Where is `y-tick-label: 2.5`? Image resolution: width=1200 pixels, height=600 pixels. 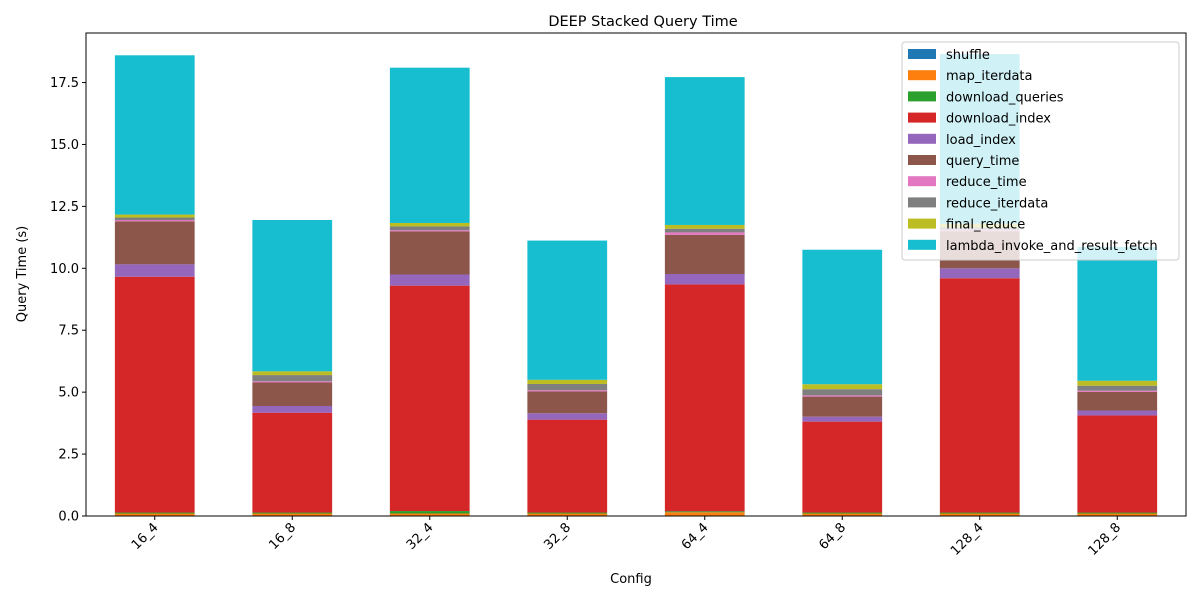
y-tick-label: 2.5 is located at coordinates (68, 455).